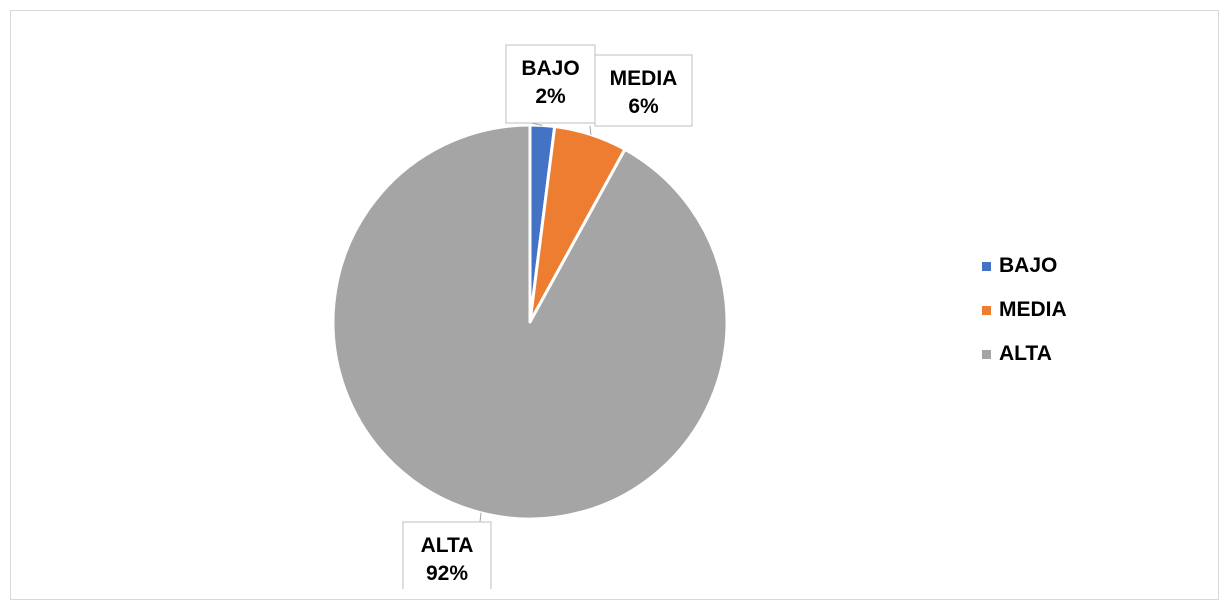 This screenshot has height=600, width=1221. What do you see at coordinates (986, 266) in the screenshot?
I see `legend-swatch-bajo` at bounding box center [986, 266].